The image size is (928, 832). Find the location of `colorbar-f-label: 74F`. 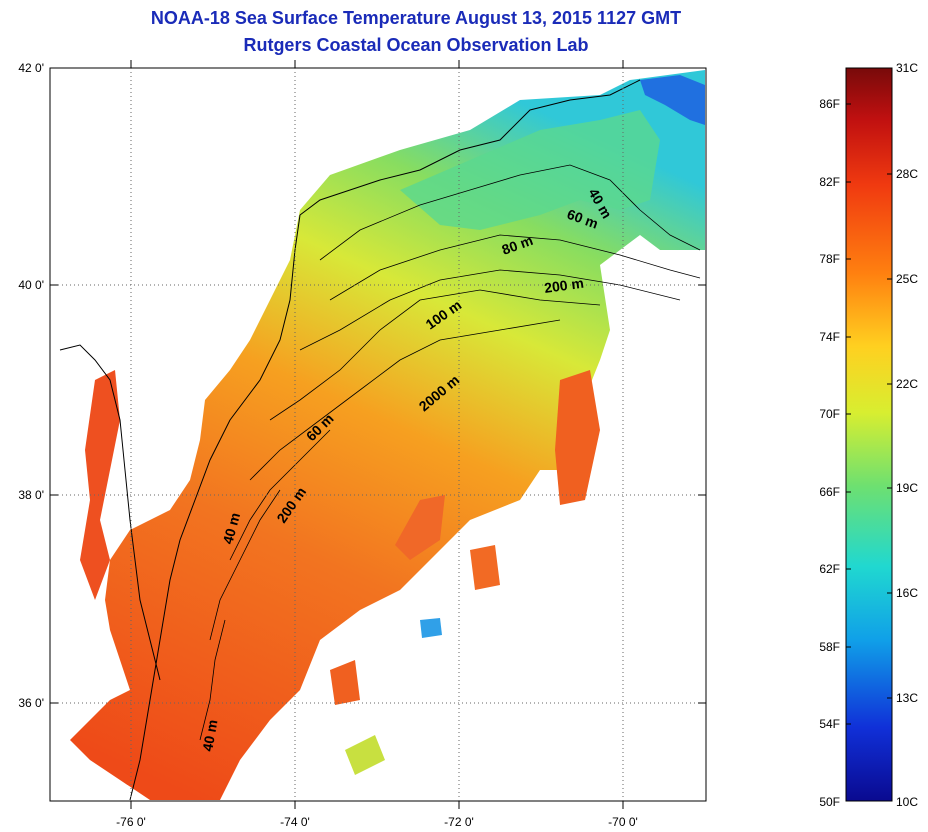

colorbar-f-label: 74F is located at coordinates (829, 337).